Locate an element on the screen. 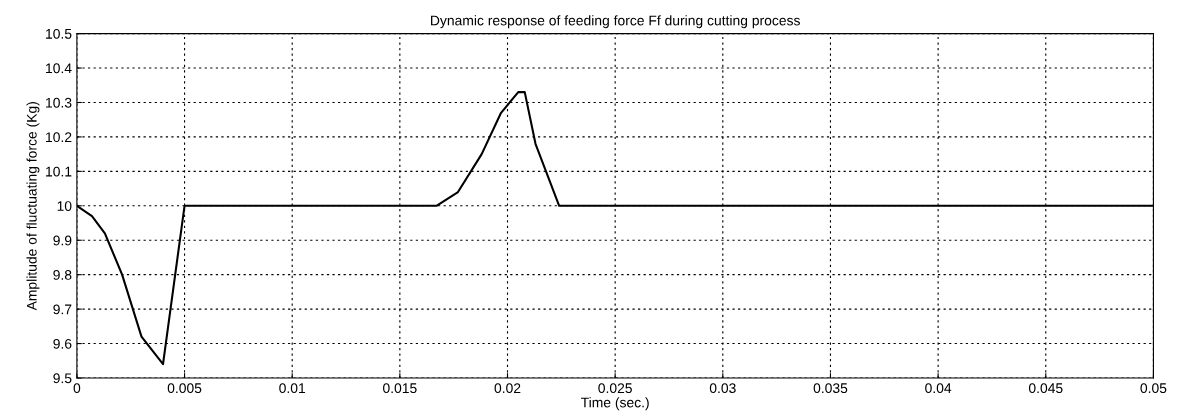  x-tick-label: 0.01 is located at coordinates (292, 388).